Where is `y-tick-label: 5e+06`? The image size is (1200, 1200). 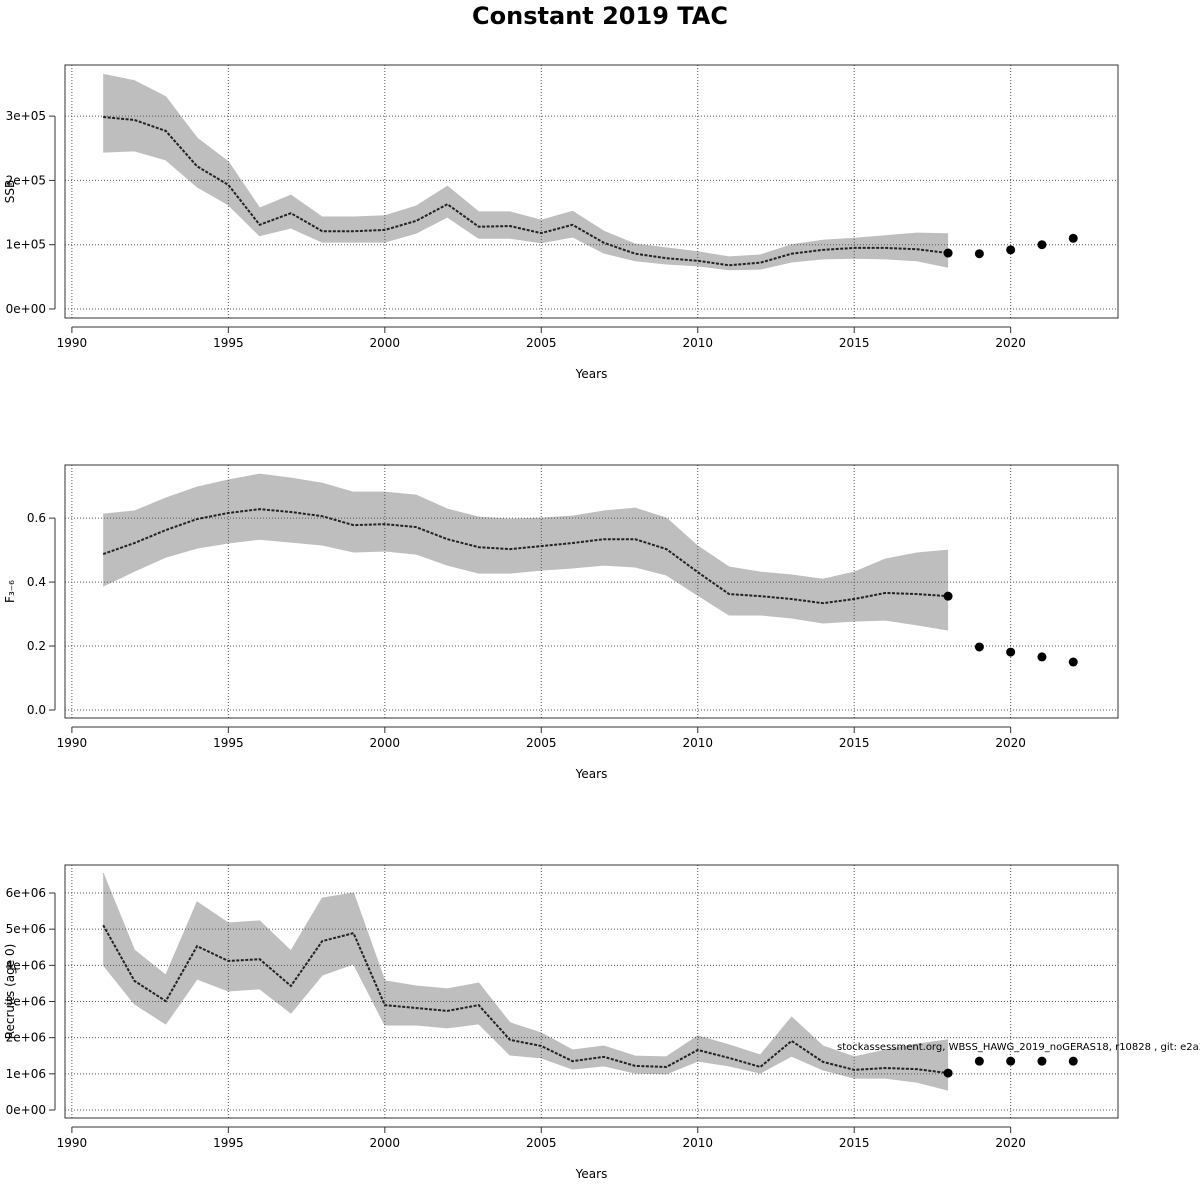
y-tick-label: 5e+06 is located at coordinates (26, 929).